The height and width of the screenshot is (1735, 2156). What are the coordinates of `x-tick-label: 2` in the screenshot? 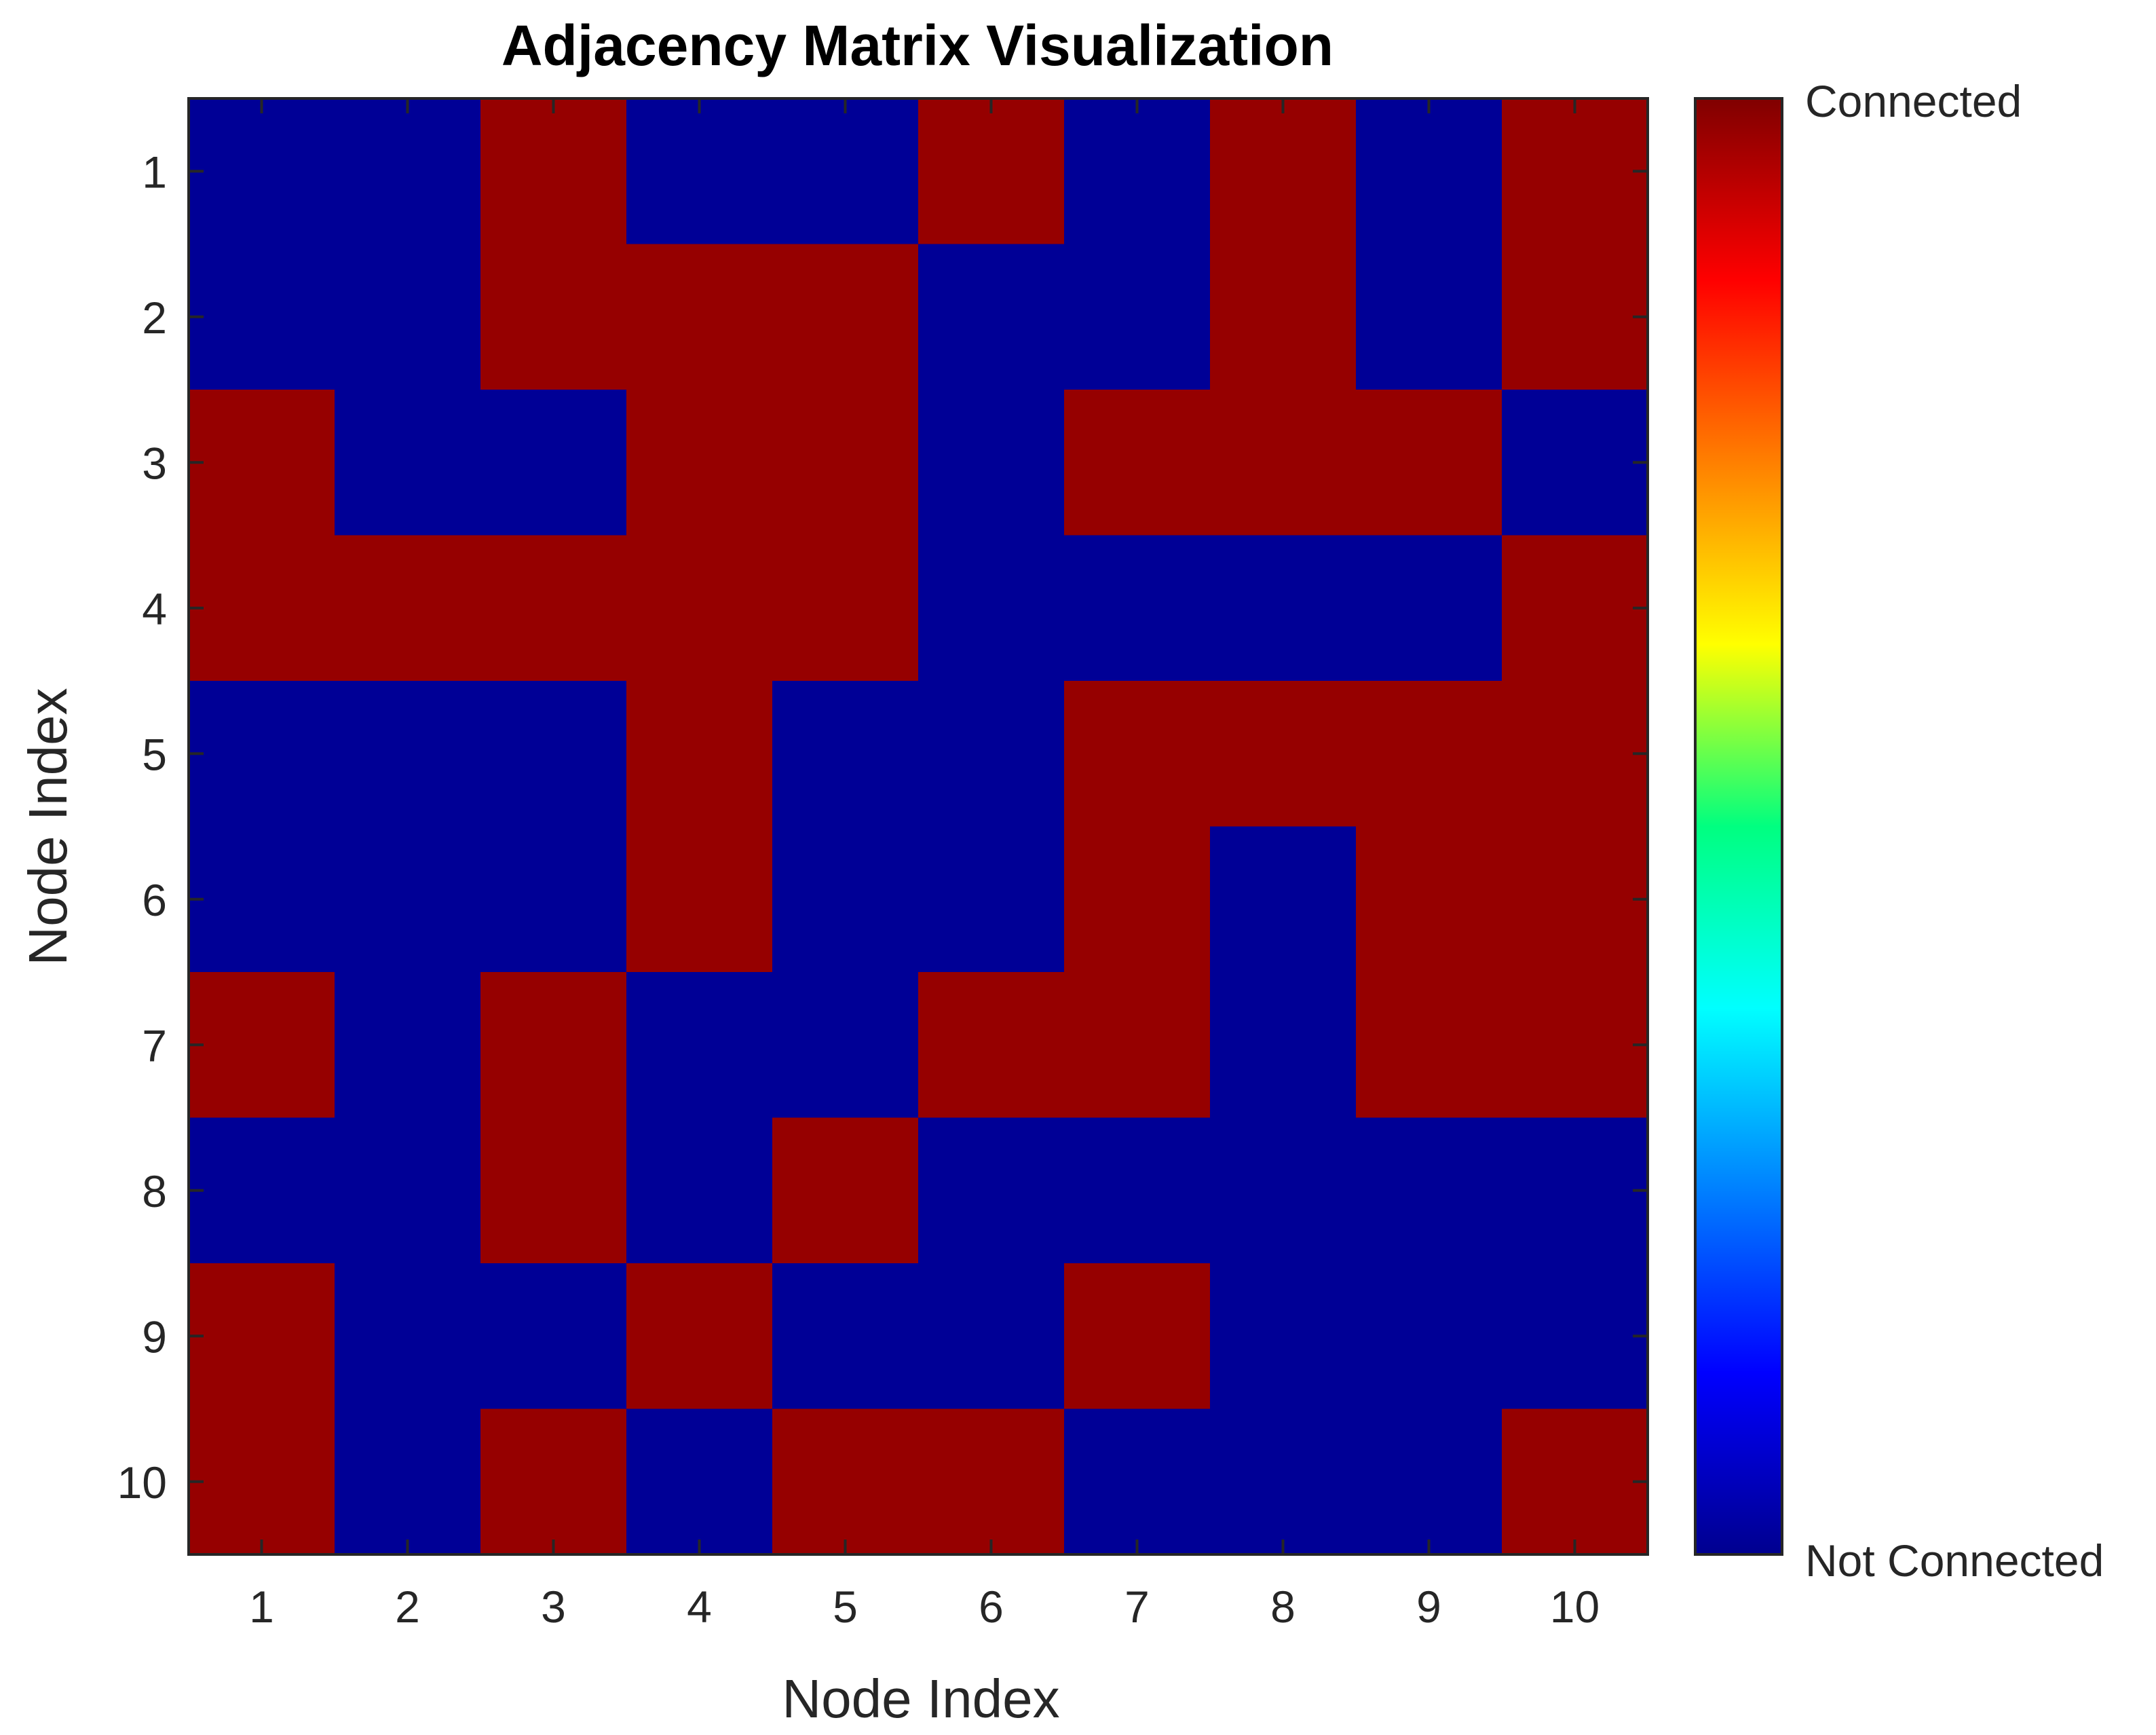 It's located at (407, 1607).